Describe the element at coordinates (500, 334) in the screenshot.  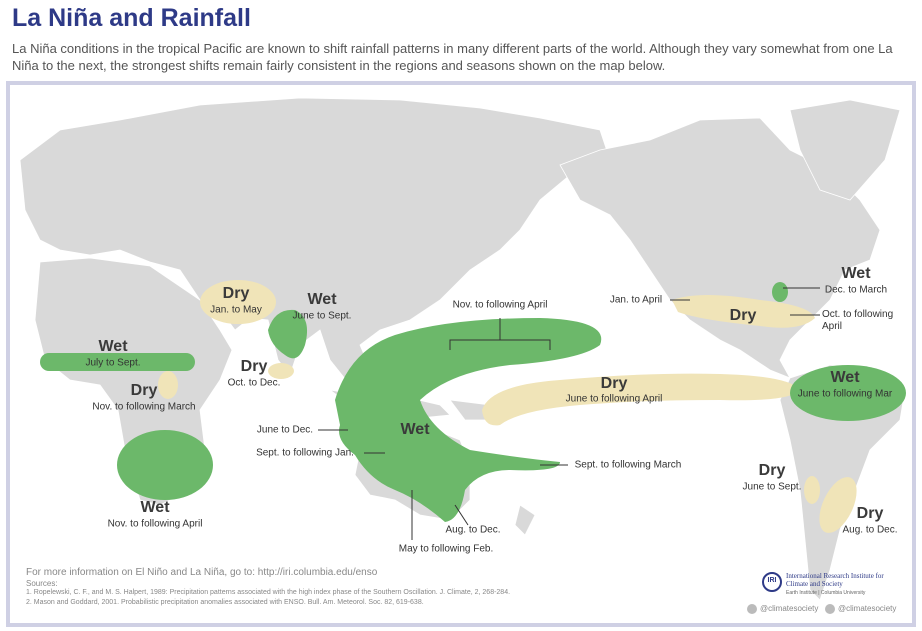
I see `bracket` at that location.